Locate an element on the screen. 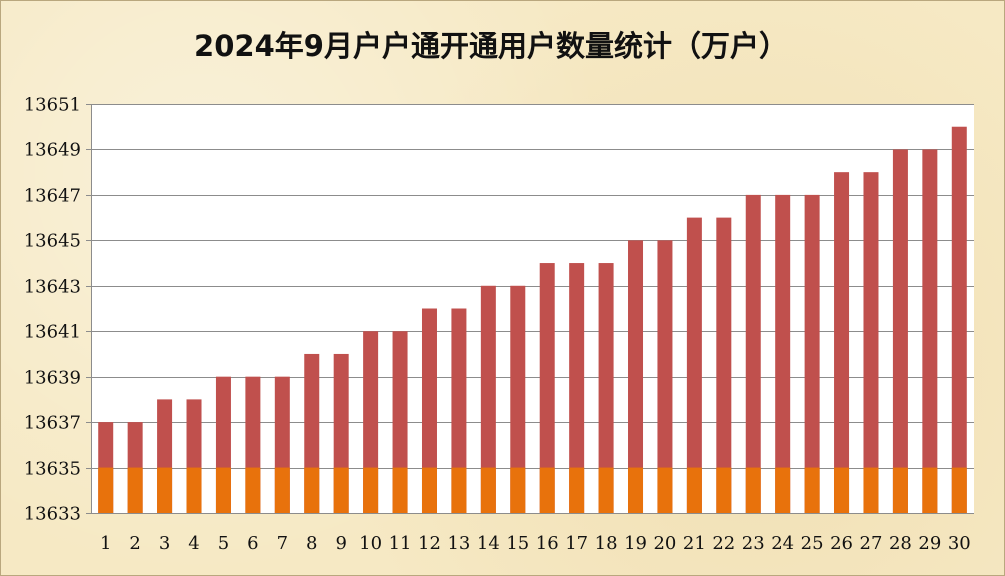  x-tick-label: 7 is located at coordinates (282, 543).